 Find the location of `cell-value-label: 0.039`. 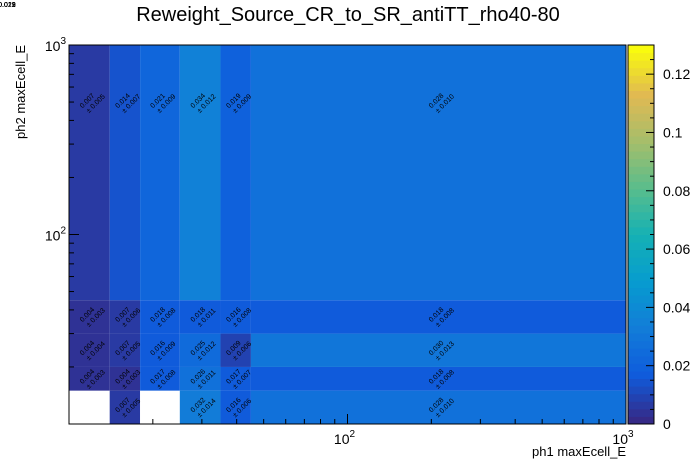

cell-value-label: 0.039 is located at coordinates (4, 0).